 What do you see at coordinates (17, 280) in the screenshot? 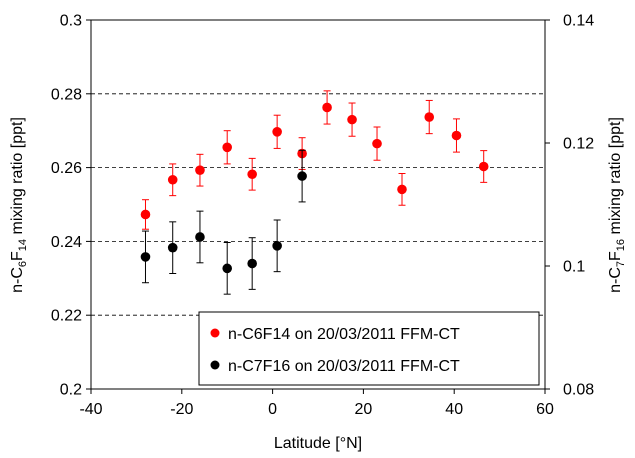
I see `y-left-title-part: n-C` at bounding box center [17, 280].